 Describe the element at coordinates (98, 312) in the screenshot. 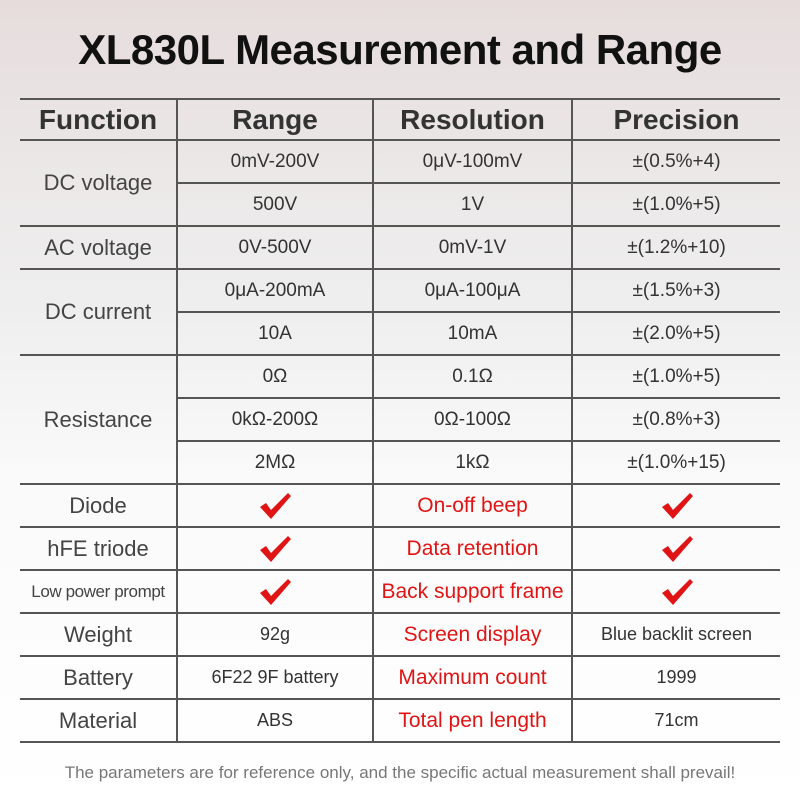

I see `function: DC current` at that location.